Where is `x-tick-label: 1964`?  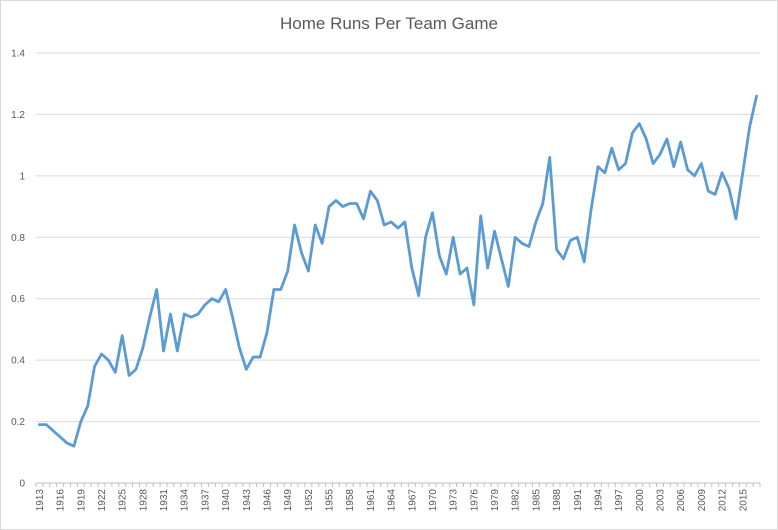
x-tick-label: 1964 is located at coordinates (392, 500).